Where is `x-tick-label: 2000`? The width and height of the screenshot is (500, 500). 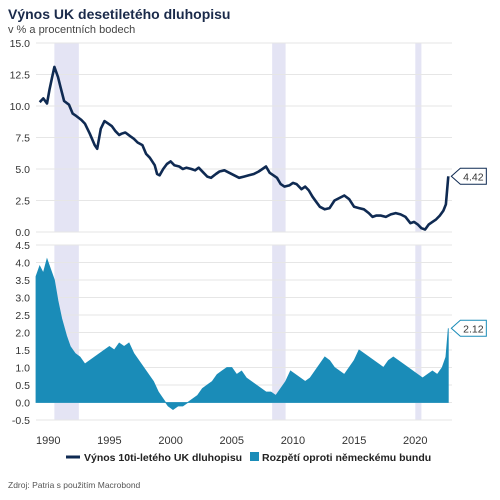 x-tick-label: 2000 is located at coordinates (170, 441).